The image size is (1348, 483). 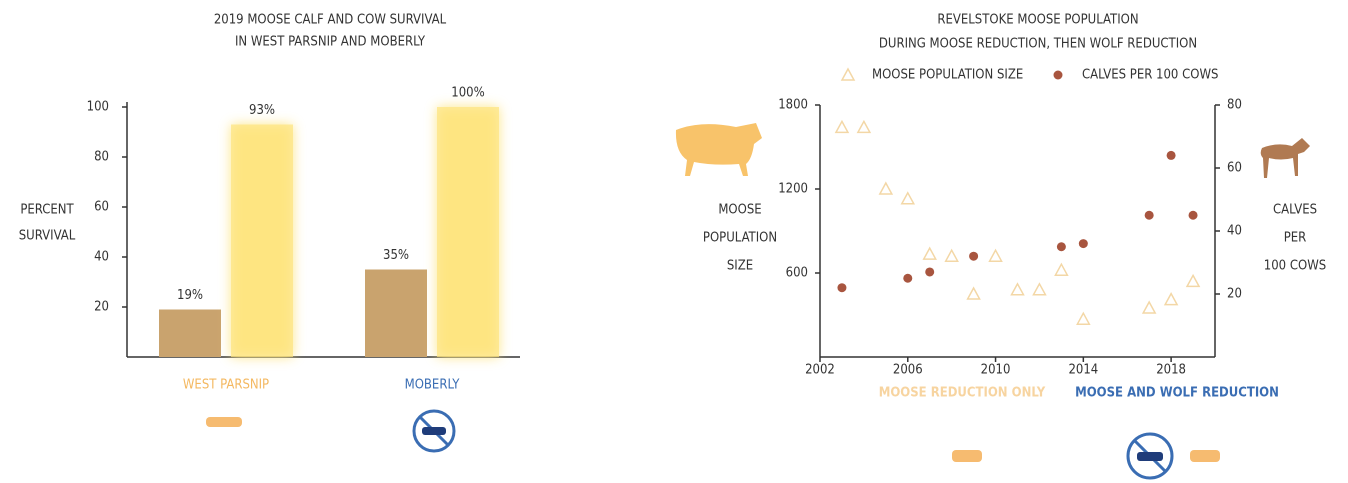 I want to click on x-tick-label: WEST PARSNIP, so click(x=226, y=385).